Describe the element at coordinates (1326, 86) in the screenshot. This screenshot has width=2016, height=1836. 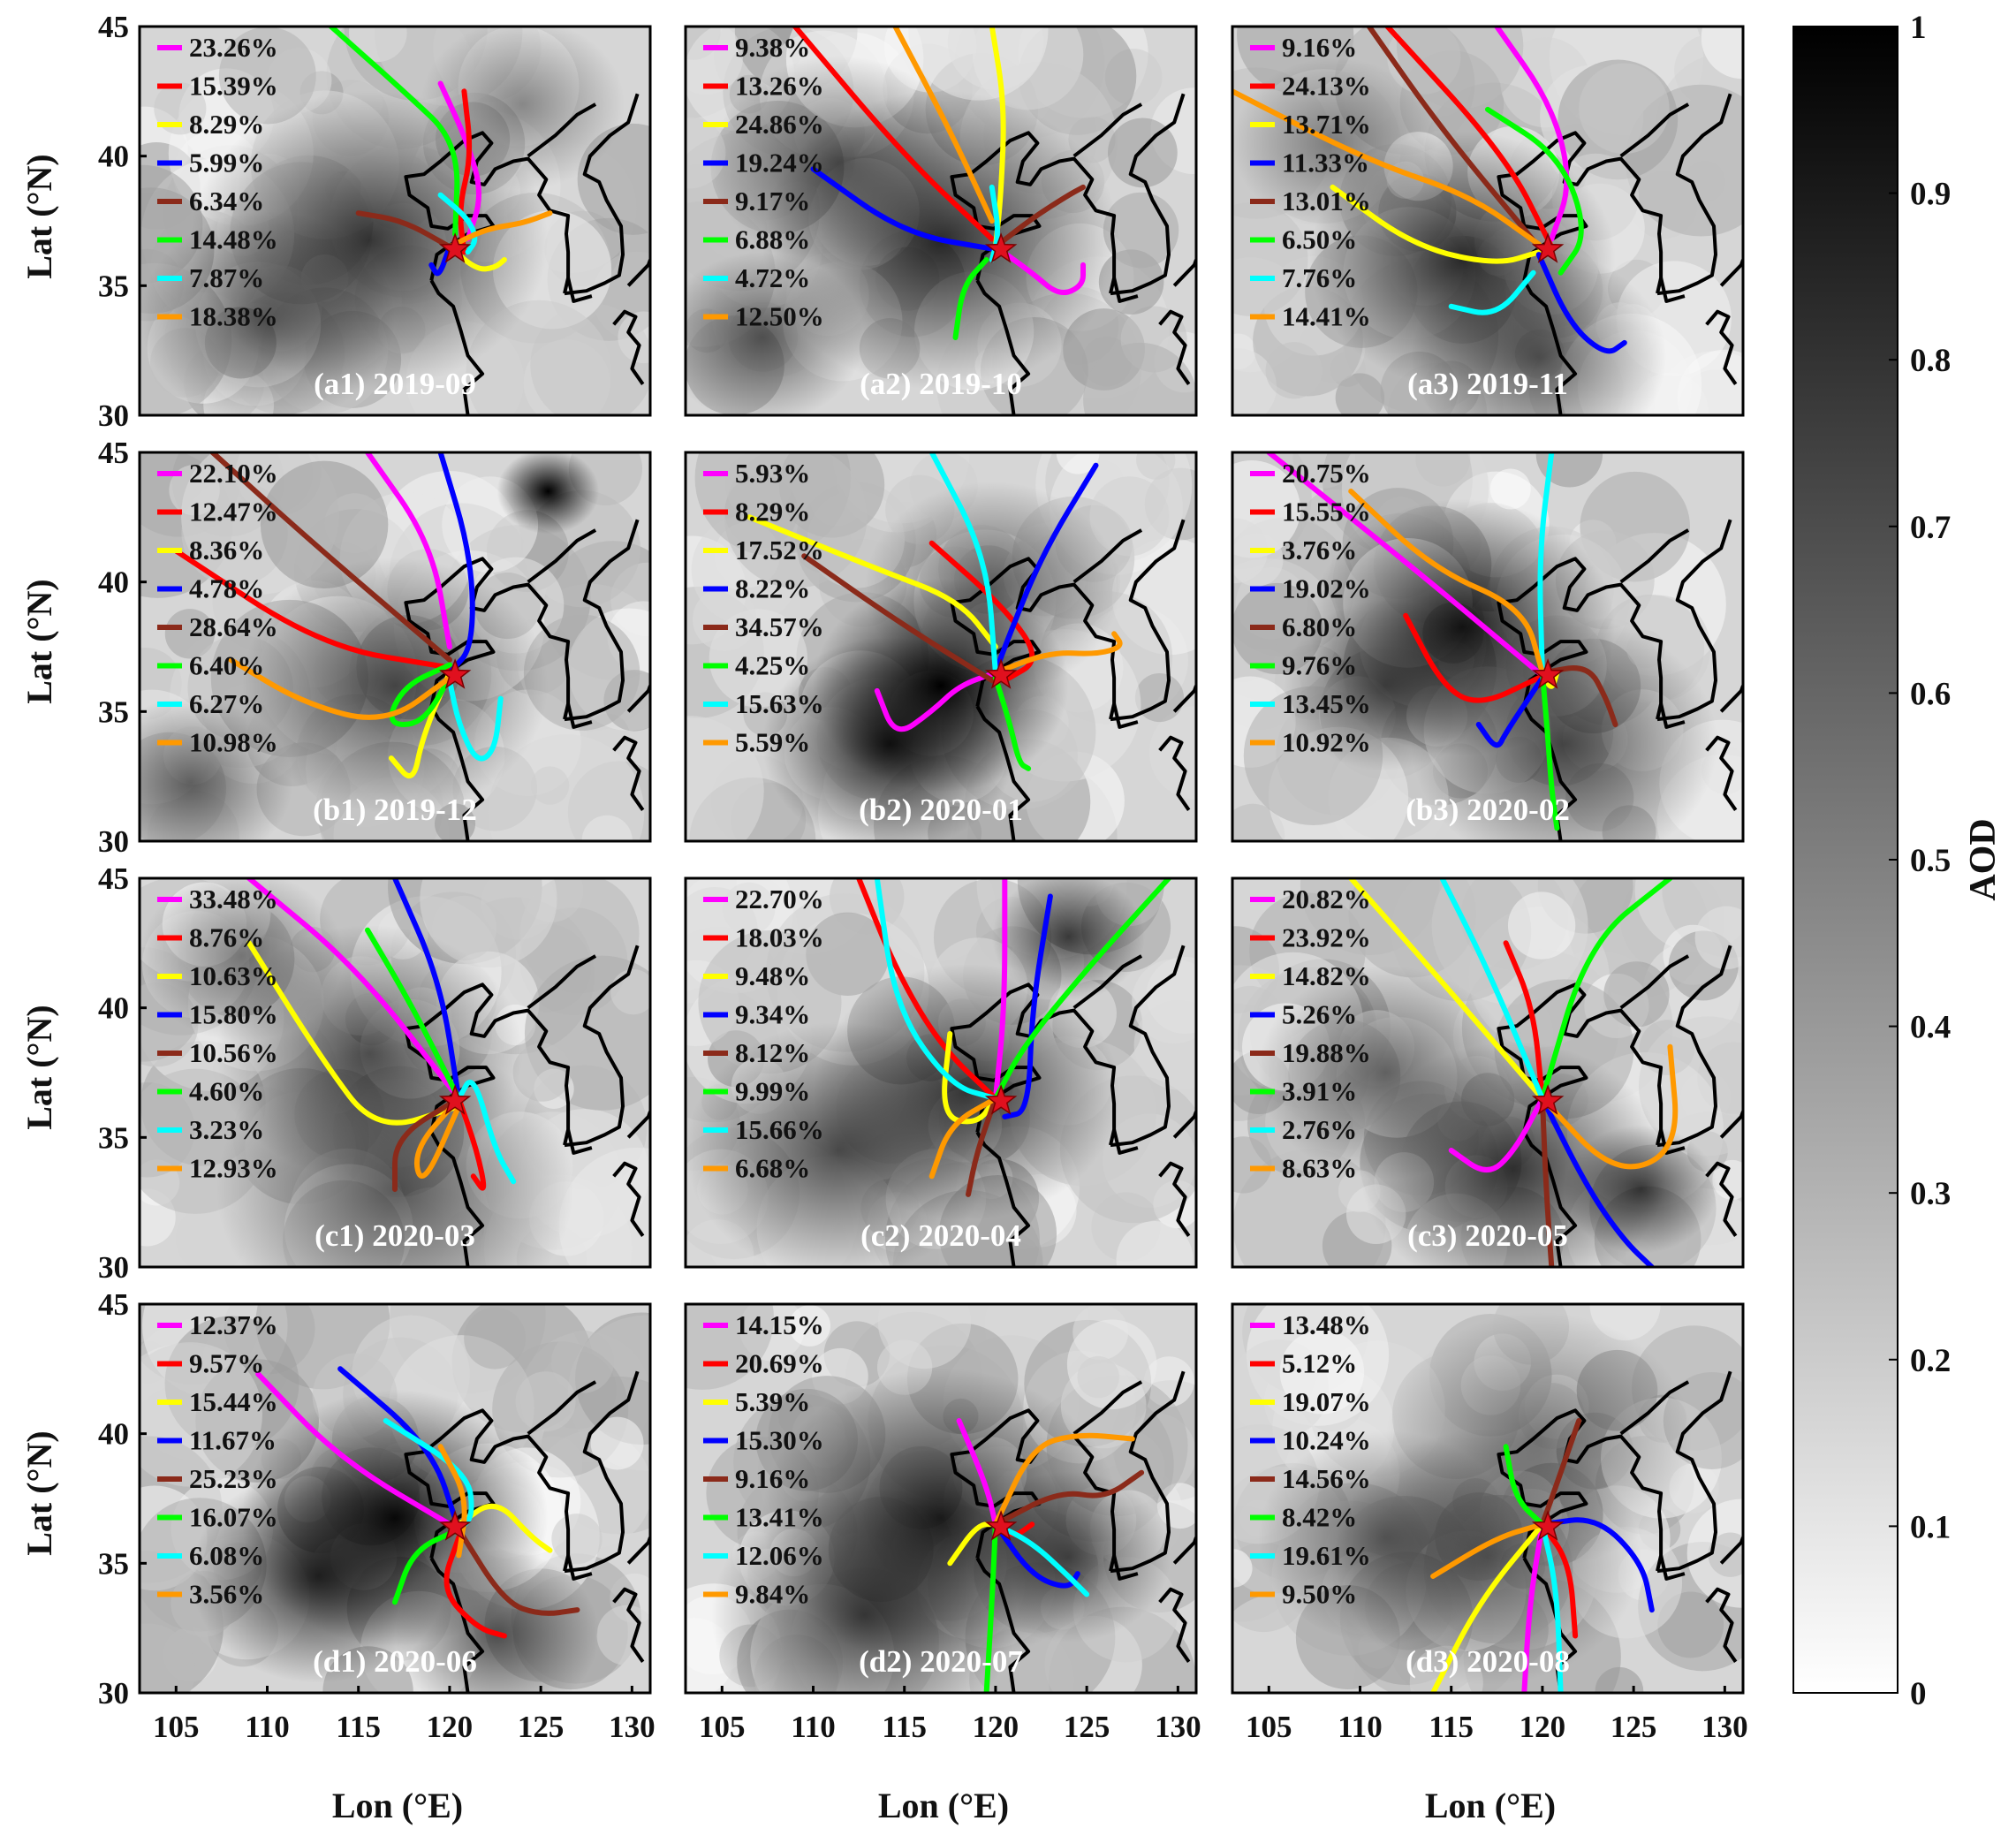
I see `legend-label: 24.13%` at that location.